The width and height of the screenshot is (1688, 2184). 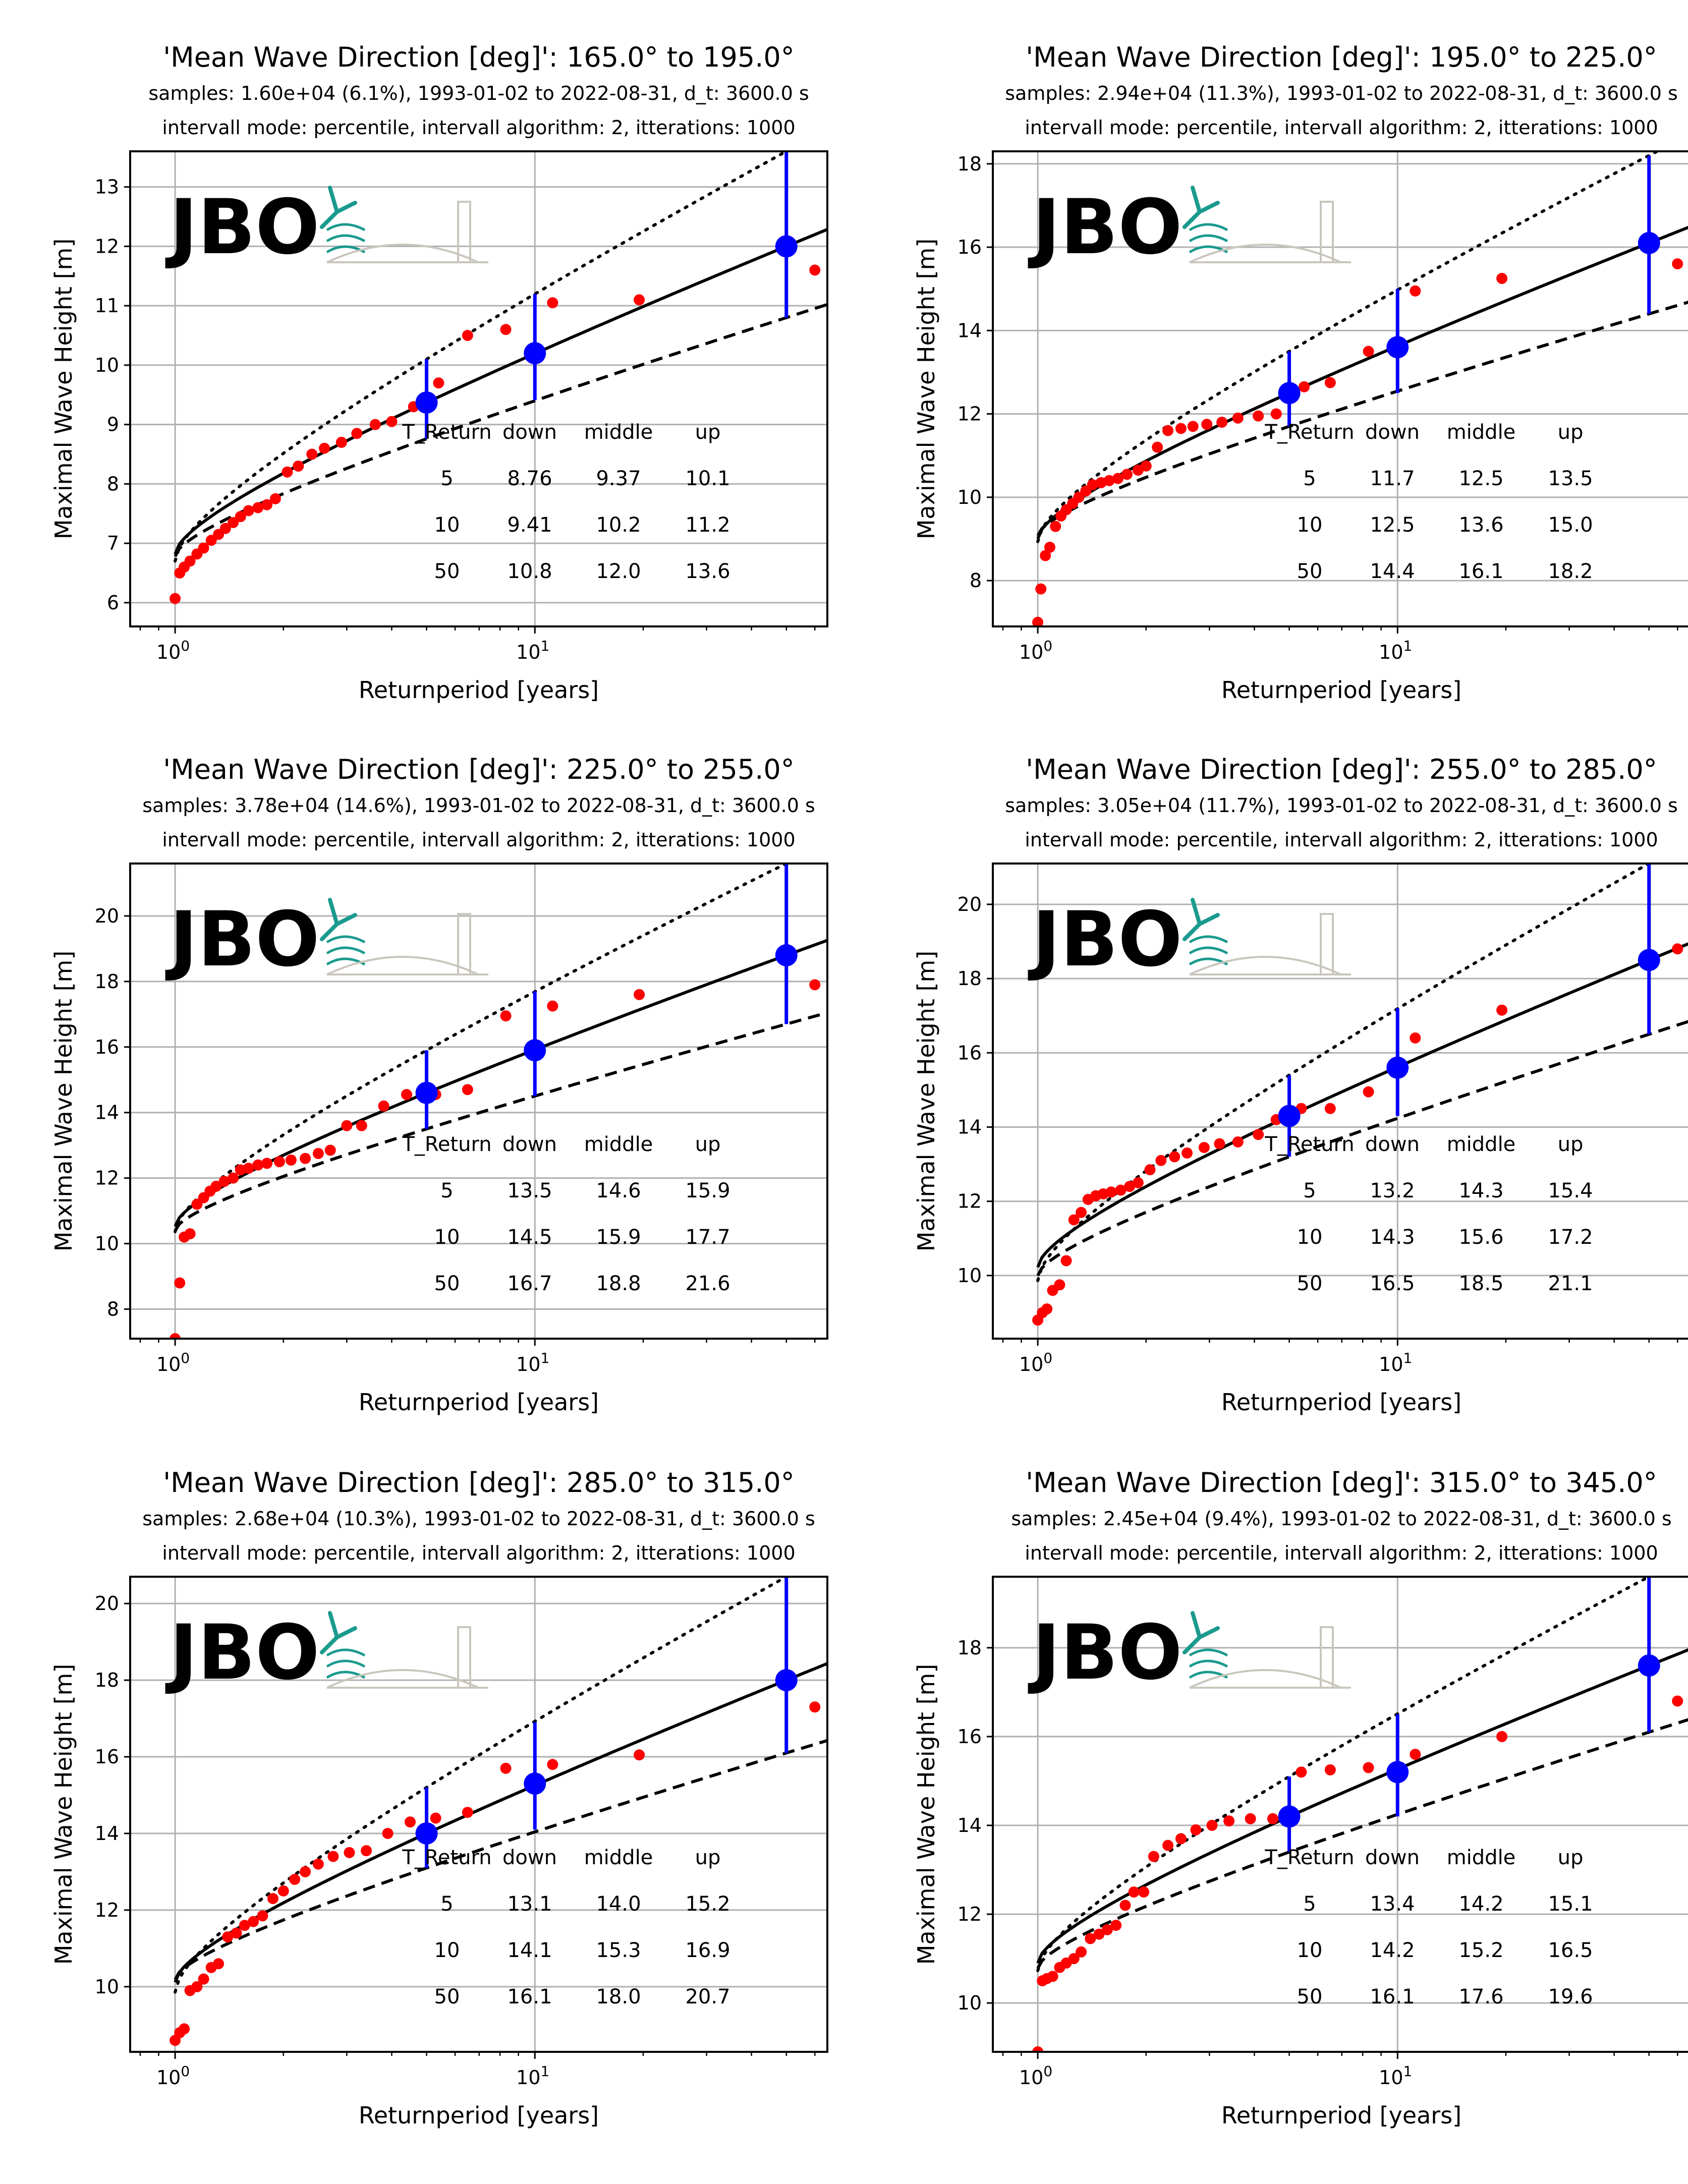 What do you see at coordinates (63, 389) in the screenshot?
I see `y-axis-label: Maximal Wave Height [m]` at bounding box center [63, 389].